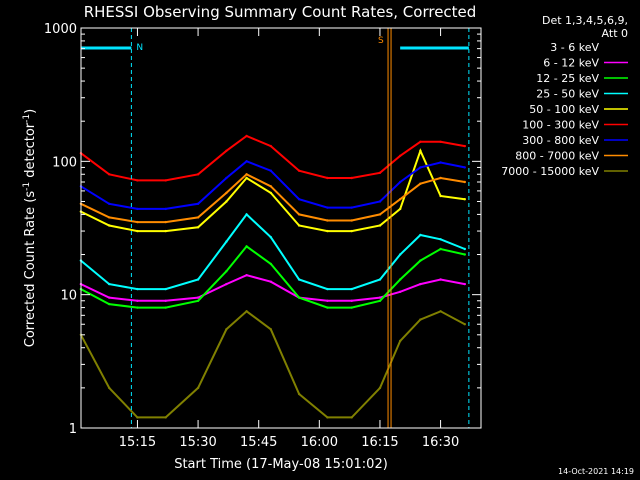 The height and width of the screenshot is (480, 640). What do you see at coordinates (30, 269) in the screenshot?
I see `y-label-part-1: Corrected Count Rate (s` at bounding box center [30, 269].